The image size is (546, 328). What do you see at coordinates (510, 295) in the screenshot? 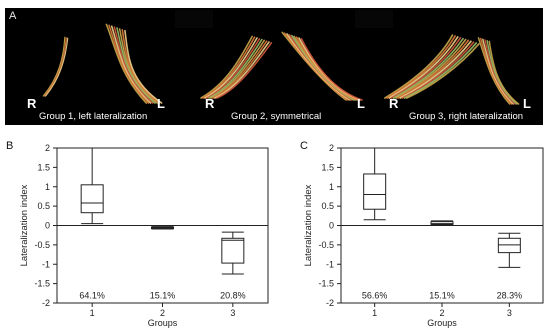
I see `group-percentage: 28.3%` at bounding box center [510, 295].